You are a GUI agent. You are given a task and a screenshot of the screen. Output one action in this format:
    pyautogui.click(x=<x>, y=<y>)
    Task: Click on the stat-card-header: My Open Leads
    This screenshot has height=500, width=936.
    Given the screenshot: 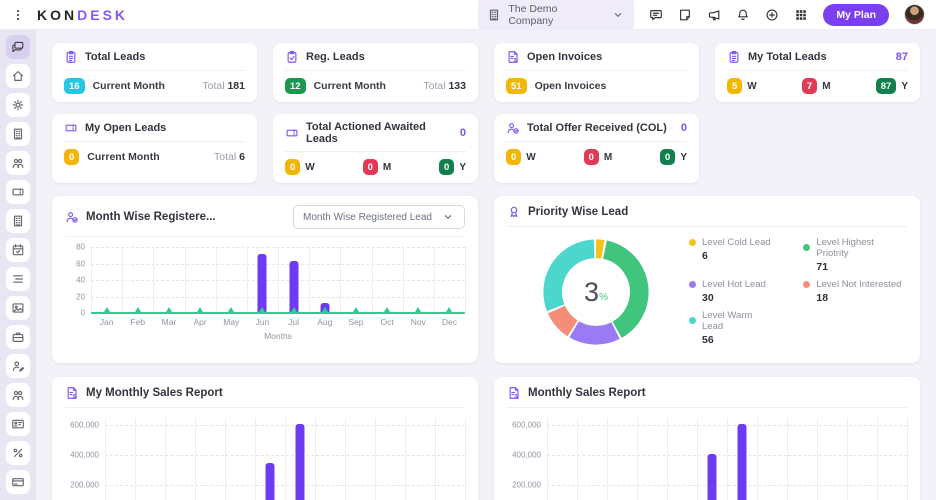 What is the action you would take?
    pyautogui.click(x=154, y=131)
    